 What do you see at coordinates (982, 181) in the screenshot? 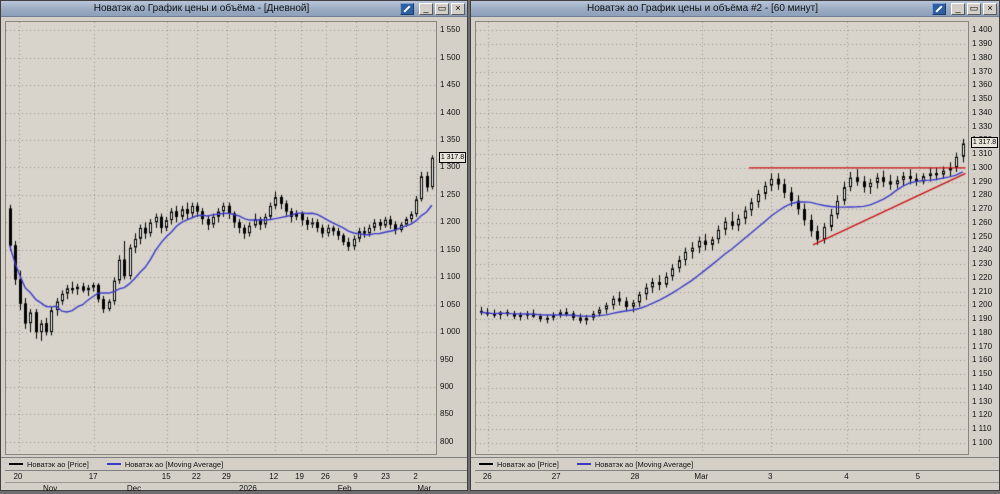
I see `price-axis-label: 1 290` at bounding box center [982, 181].